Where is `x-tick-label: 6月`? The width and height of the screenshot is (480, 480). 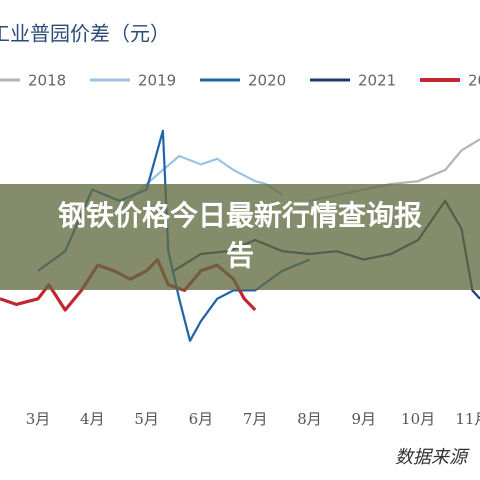 x-tick-label: 6月 is located at coordinates (201, 419).